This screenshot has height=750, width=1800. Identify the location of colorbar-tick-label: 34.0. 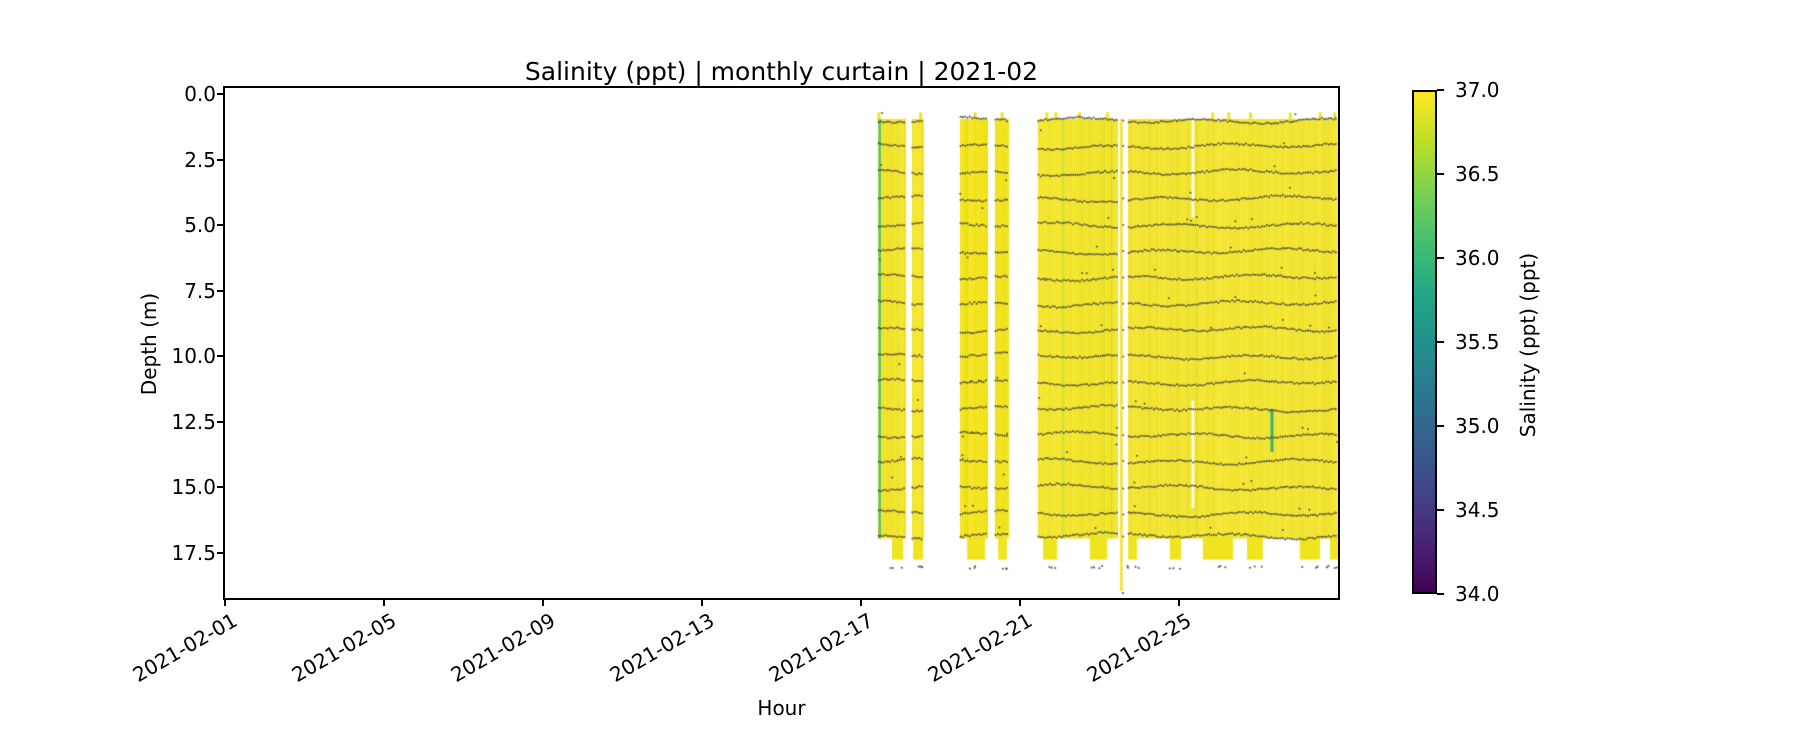
(1477, 594).